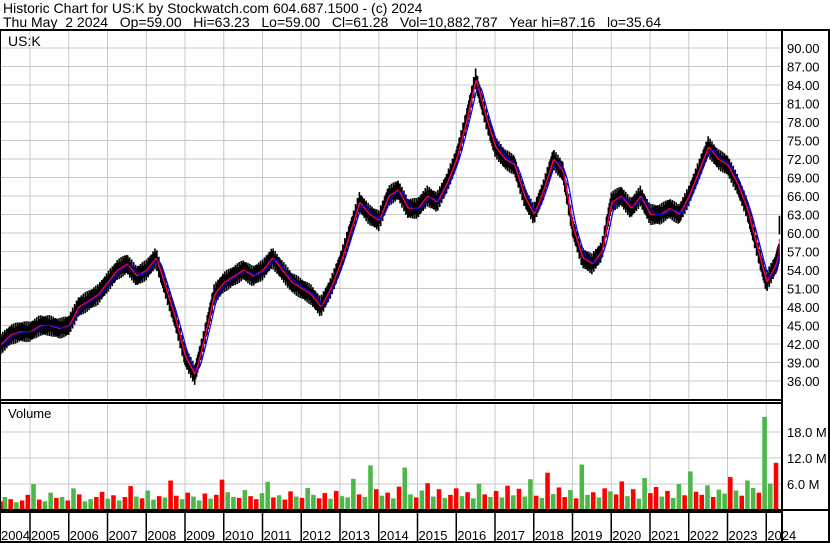 Image resolution: width=830 pixels, height=543 pixels. What do you see at coordinates (278, 535) in the screenshot?
I see `year-label: 2011` at bounding box center [278, 535].